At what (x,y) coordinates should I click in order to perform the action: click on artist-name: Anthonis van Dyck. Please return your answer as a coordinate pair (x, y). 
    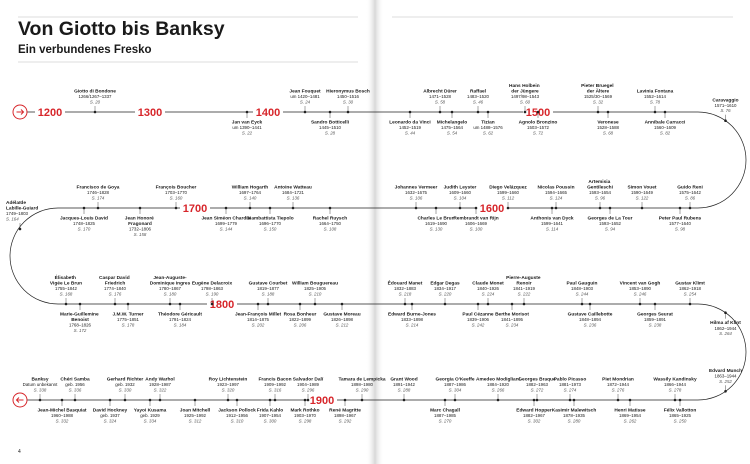
    Looking at the image, I should click on (552, 219).